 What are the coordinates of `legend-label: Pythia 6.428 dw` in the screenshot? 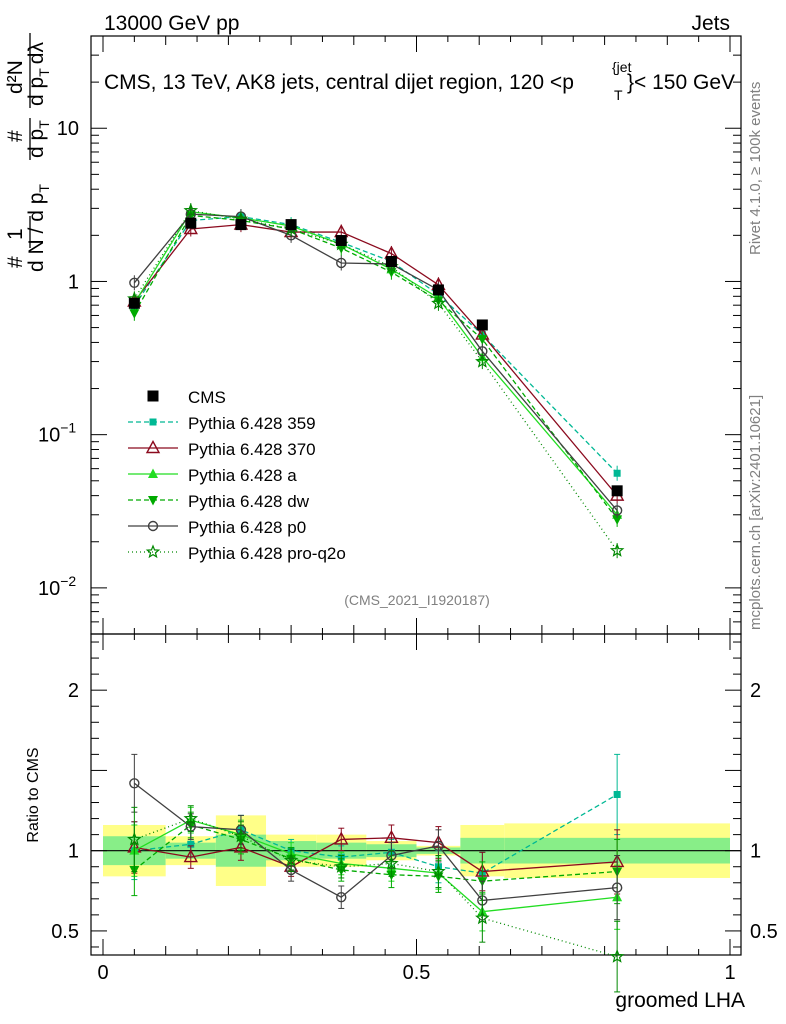 It's located at (249, 501).